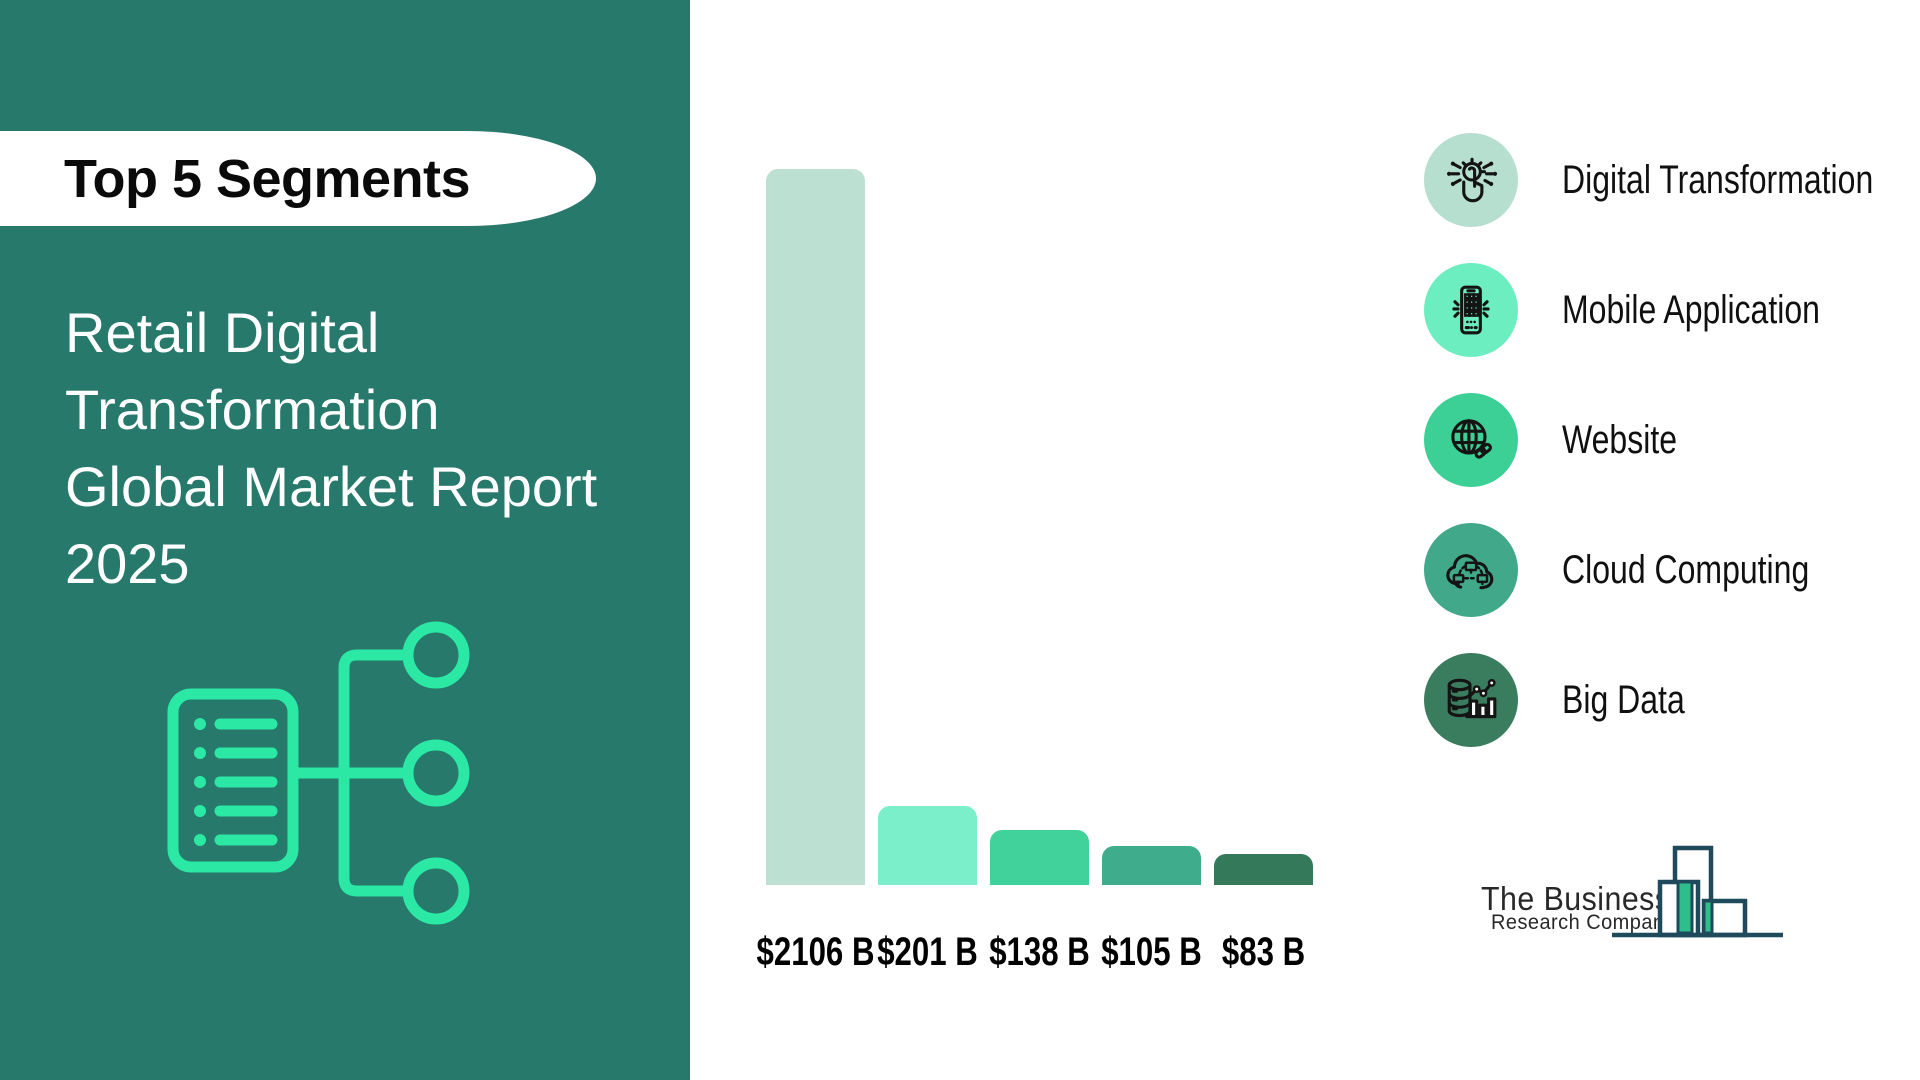  I want to click on legend-label: Big Data, so click(1623, 699).